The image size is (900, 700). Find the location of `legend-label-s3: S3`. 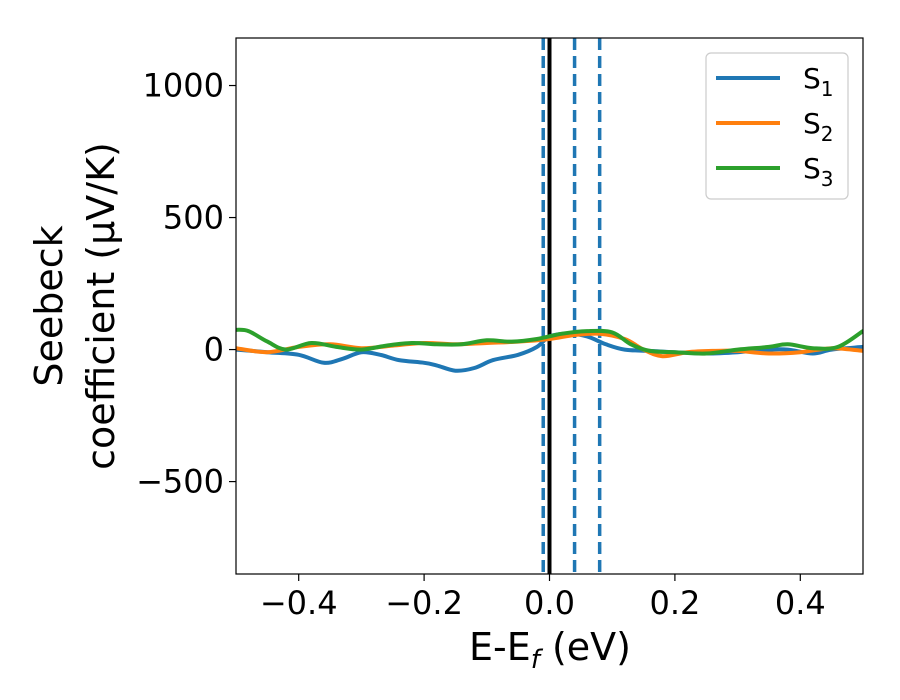

legend-label-s3: S3 is located at coordinates (818, 171).